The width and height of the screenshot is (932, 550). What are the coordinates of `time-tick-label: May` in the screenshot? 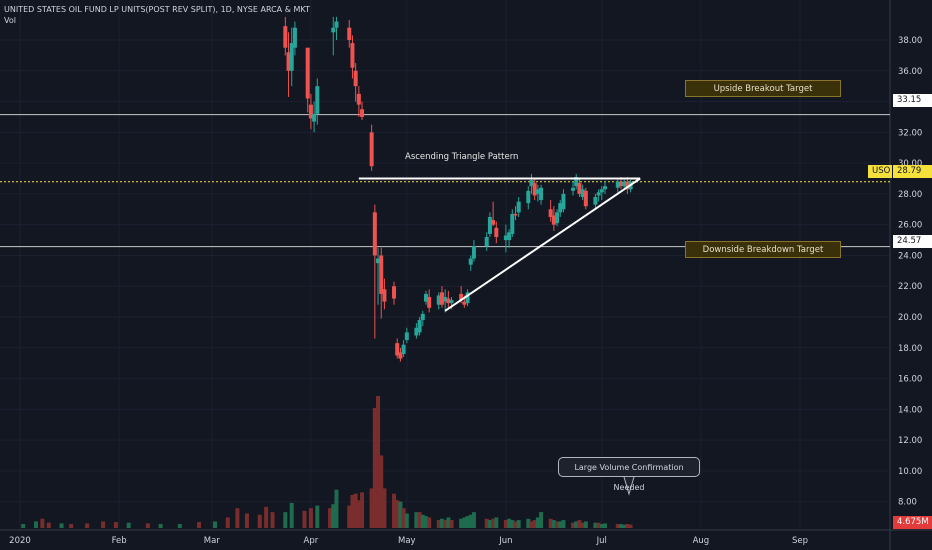 It's located at (407, 541).